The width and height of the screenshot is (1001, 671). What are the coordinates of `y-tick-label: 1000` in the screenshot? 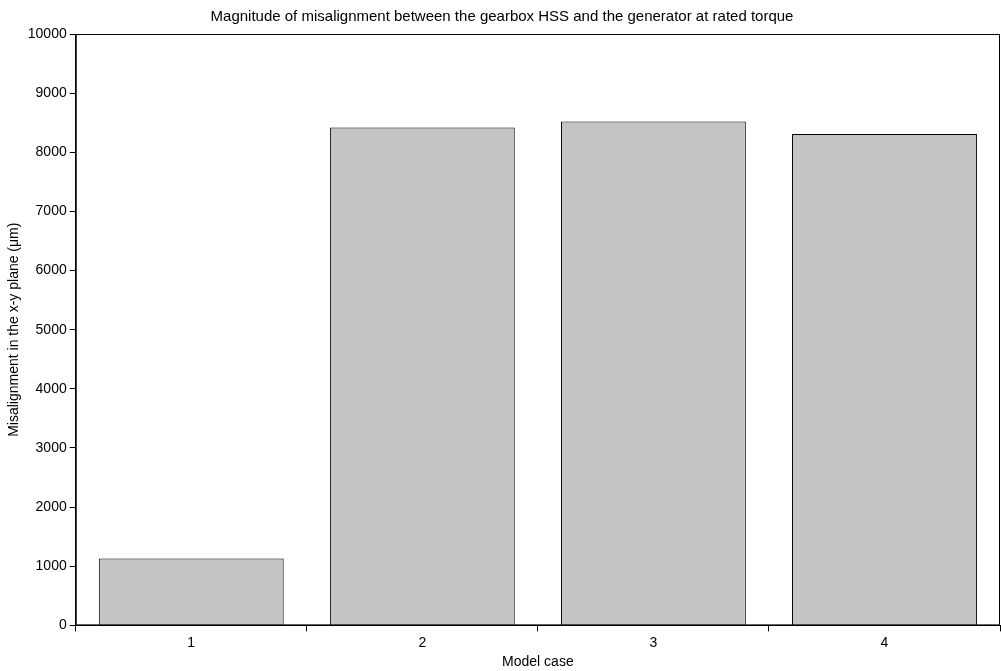 It's located at (51, 565).